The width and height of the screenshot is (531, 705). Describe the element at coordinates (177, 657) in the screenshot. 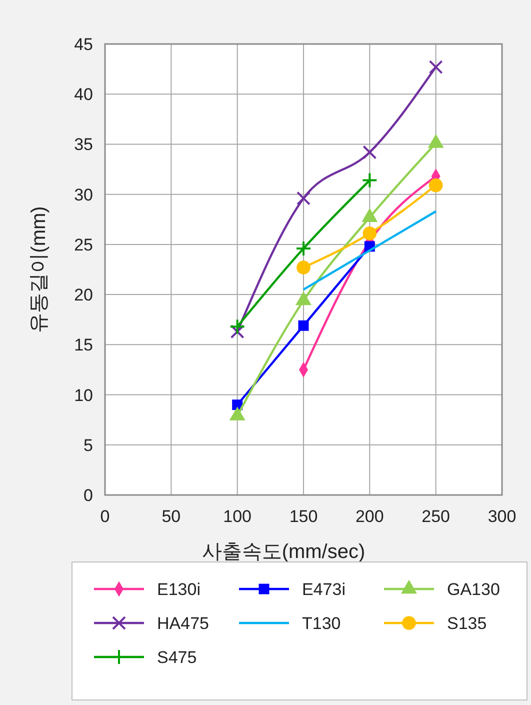

I see `legend-label: S475` at that location.